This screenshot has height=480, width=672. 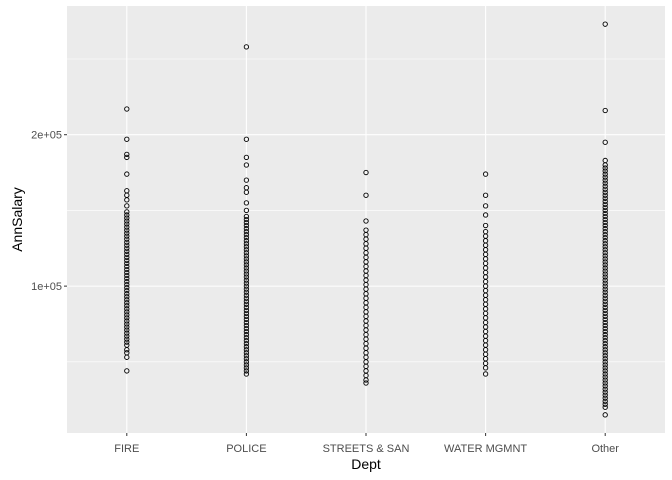 What do you see at coordinates (366, 449) in the screenshot?
I see `x-tick-label: STREETS & SAN` at bounding box center [366, 449].